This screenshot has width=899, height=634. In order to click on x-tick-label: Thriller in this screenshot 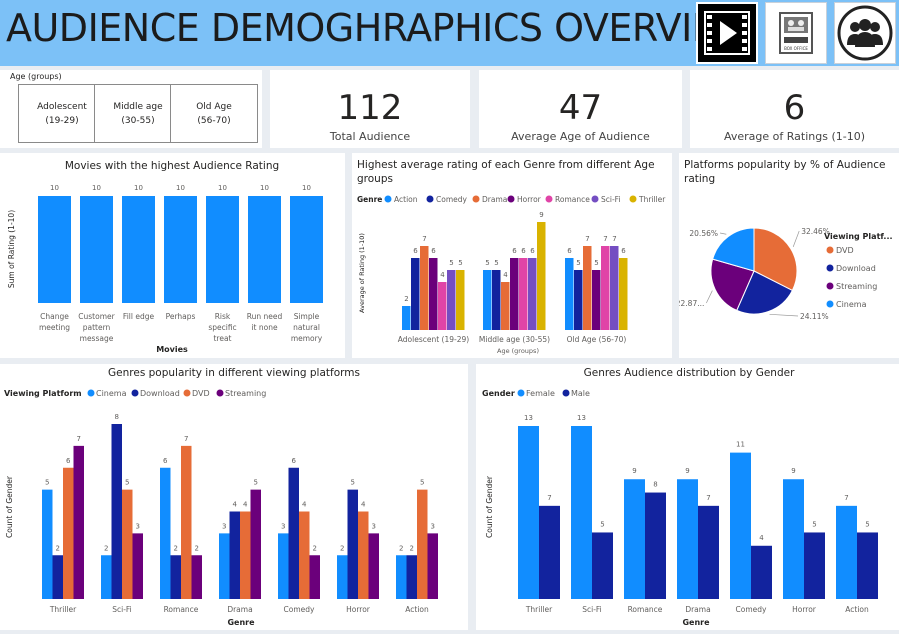, I will do `click(63, 609)`.